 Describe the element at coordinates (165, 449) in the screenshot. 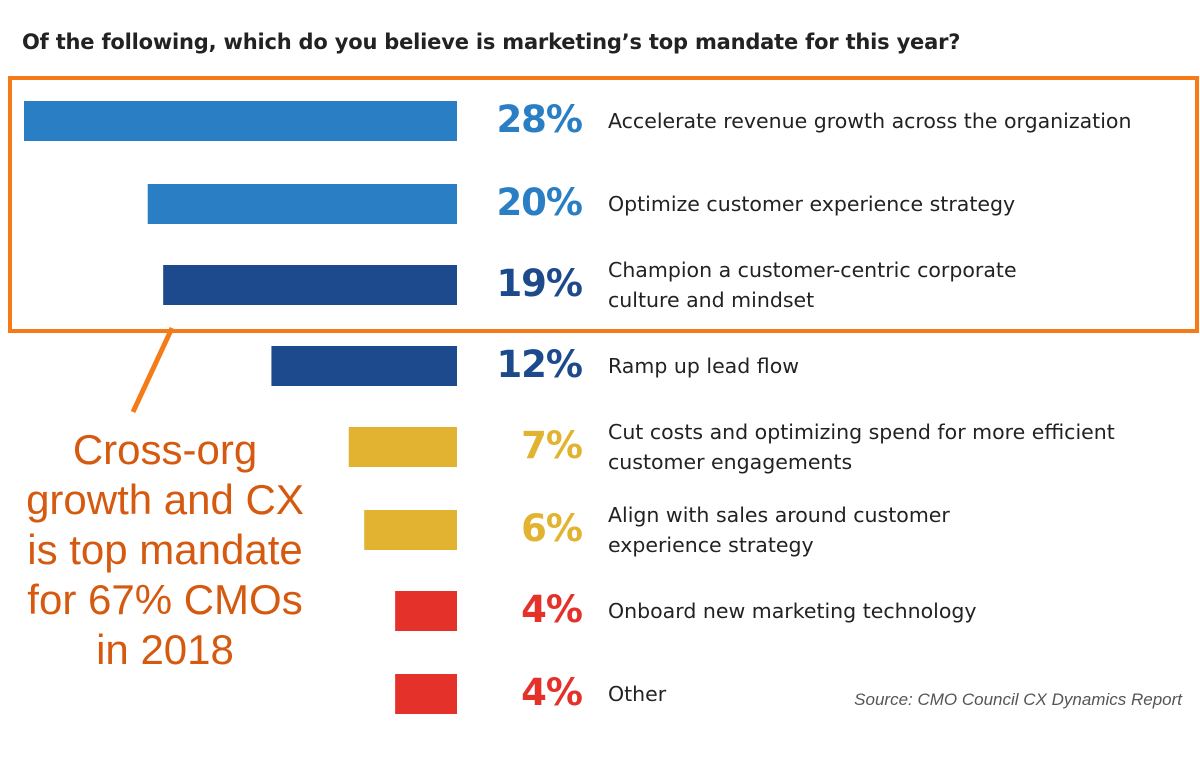

I see `callout-line: Cross-org` at that location.